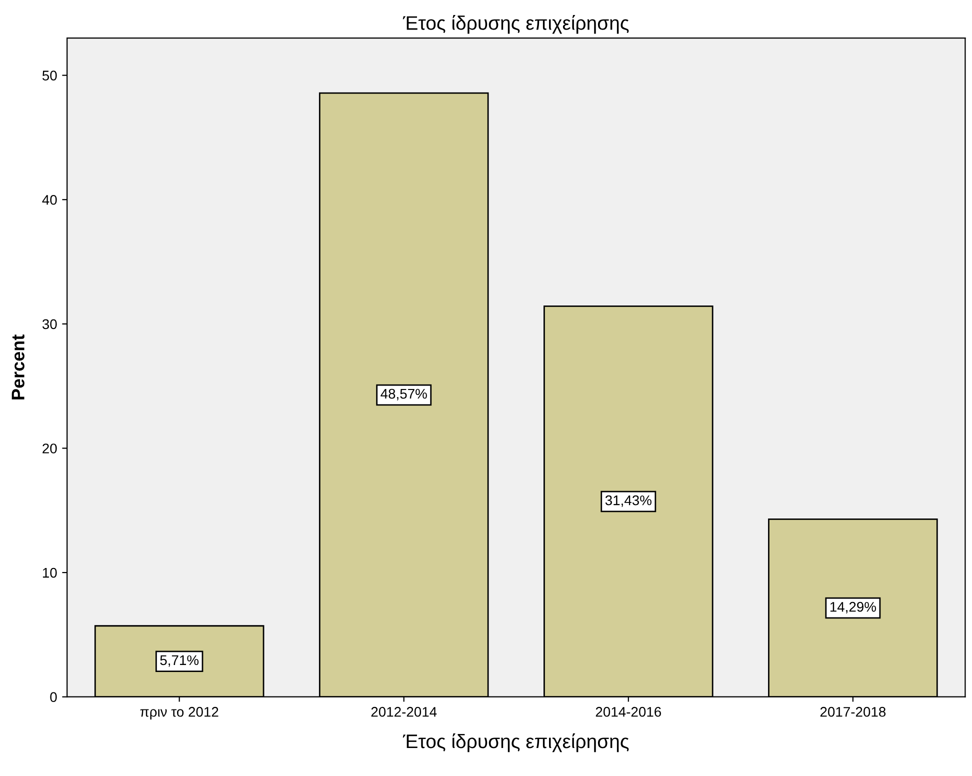 The width and height of the screenshot is (972, 776). What do you see at coordinates (49, 573) in the screenshot?
I see `y-tick-label: 10` at bounding box center [49, 573].